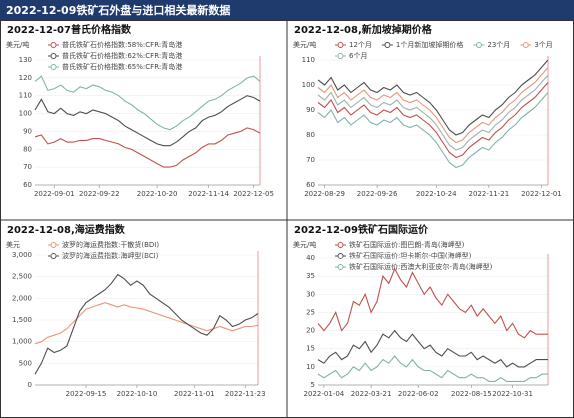 This screenshot has width=574, height=418. What do you see at coordinates (122, 44) in the screenshot?
I see `legend-label: 普氏铁矿石价格指数:58%:CFR:青岛港` at bounding box center [122, 44].